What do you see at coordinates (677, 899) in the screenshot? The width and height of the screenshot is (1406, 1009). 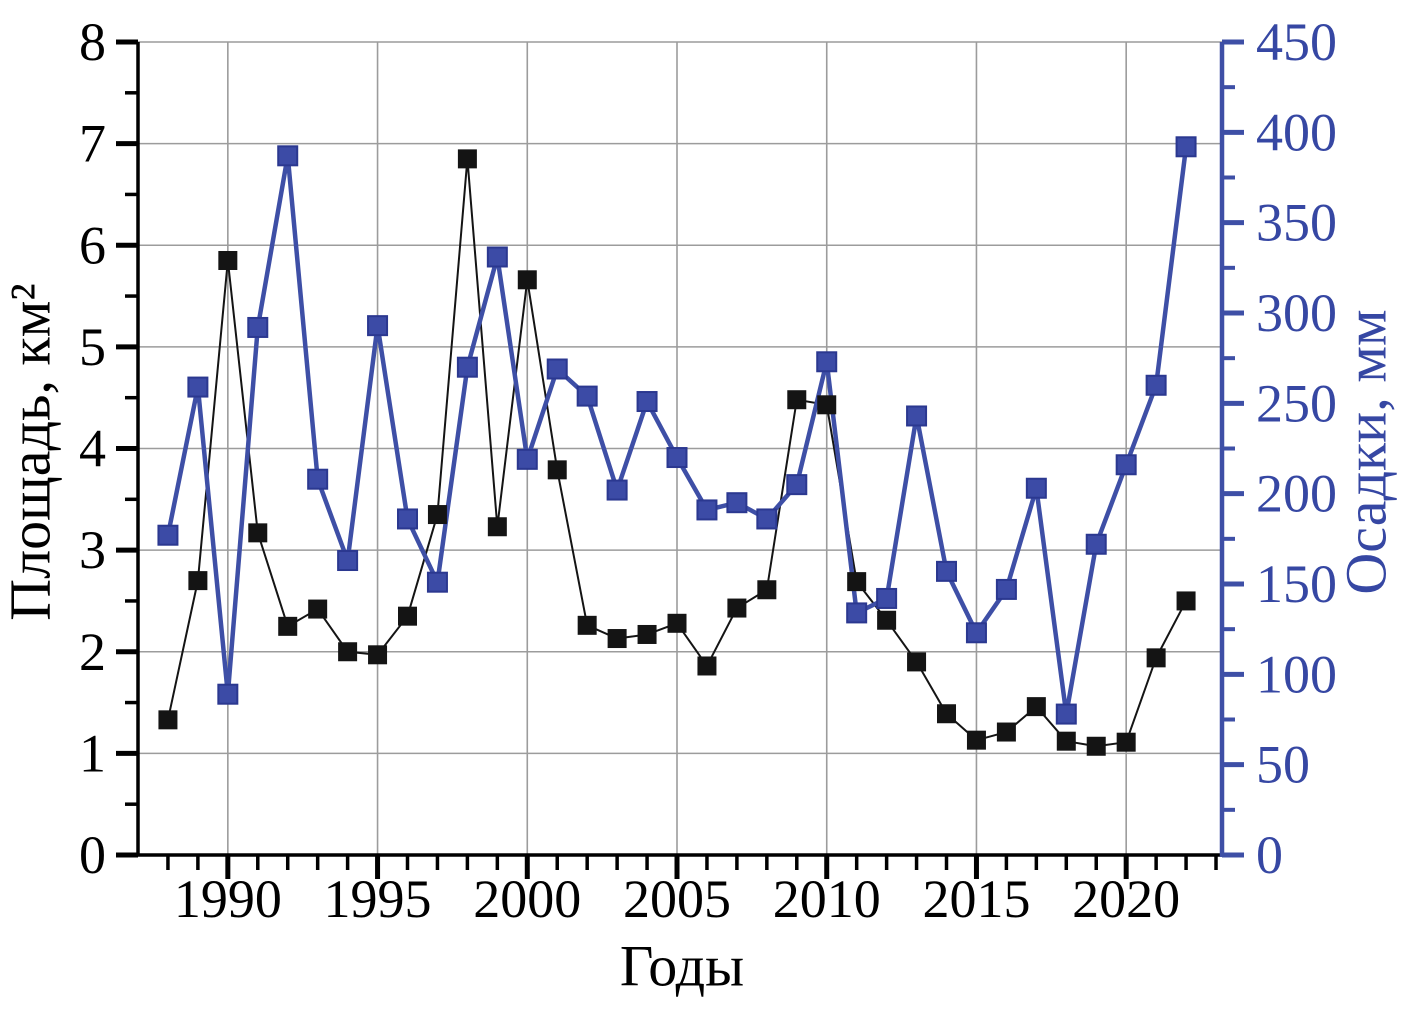 I see `x-tick-label: 2005` at bounding box center [677, 899].